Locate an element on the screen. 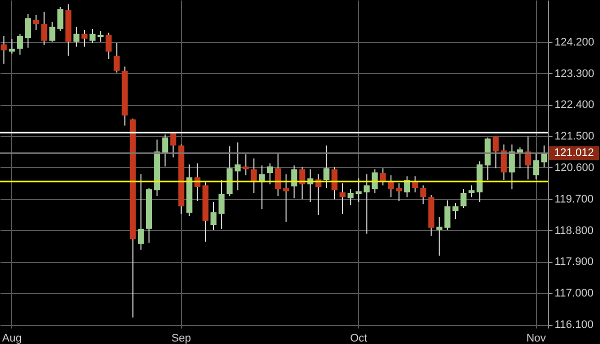 This screenshot has height=344, width=600. y-tick-label: 122.400 is located at coordinates (574, 105).